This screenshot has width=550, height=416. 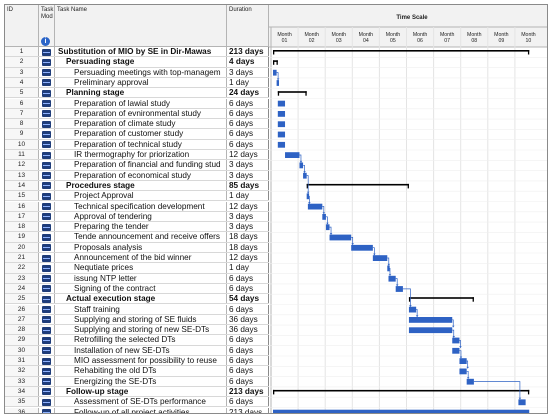 I want to click on task-name: Planning stage, so click(x=141, y=93).